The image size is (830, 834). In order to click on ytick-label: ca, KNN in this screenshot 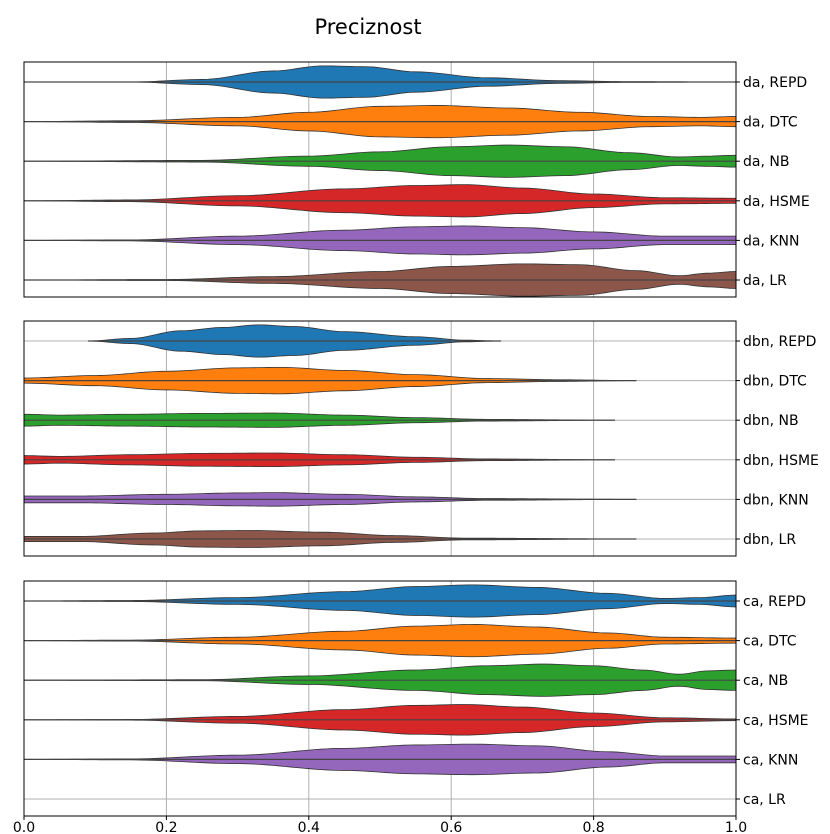, I will do `click(770, 760)`.